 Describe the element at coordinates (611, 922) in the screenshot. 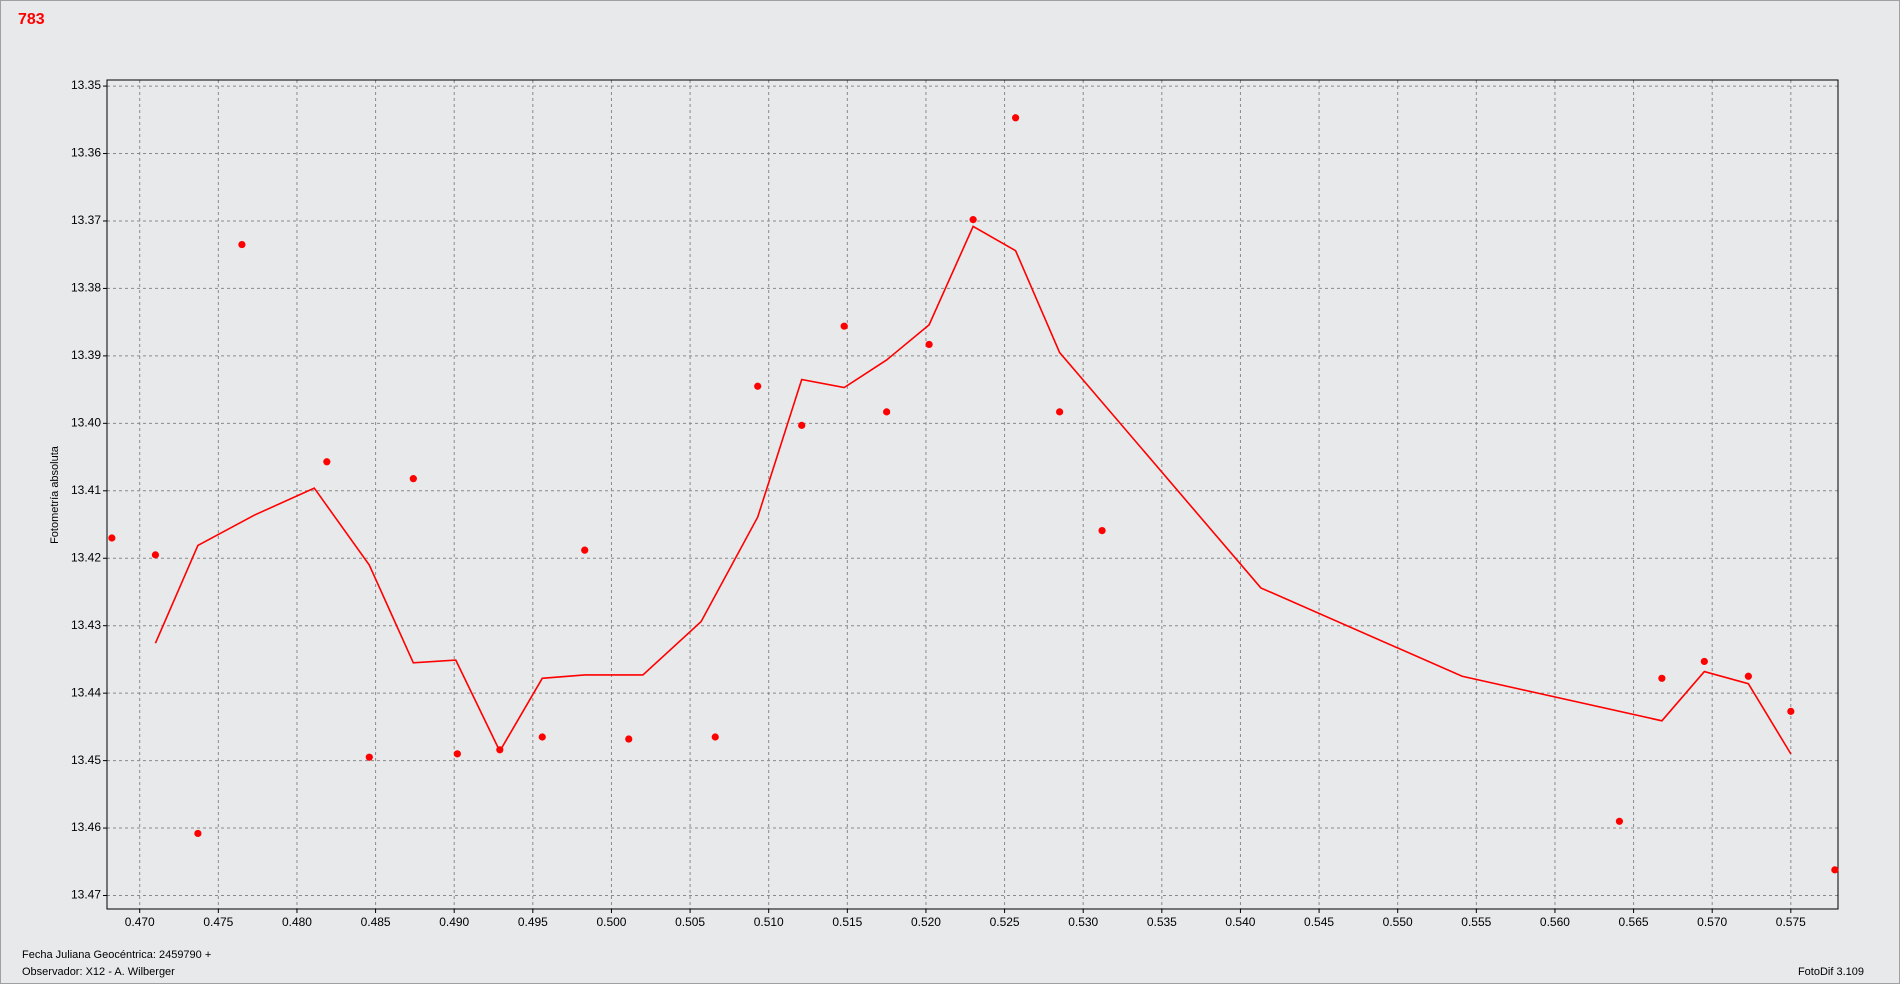

I see `x-tick-label: 0.500` at that location.